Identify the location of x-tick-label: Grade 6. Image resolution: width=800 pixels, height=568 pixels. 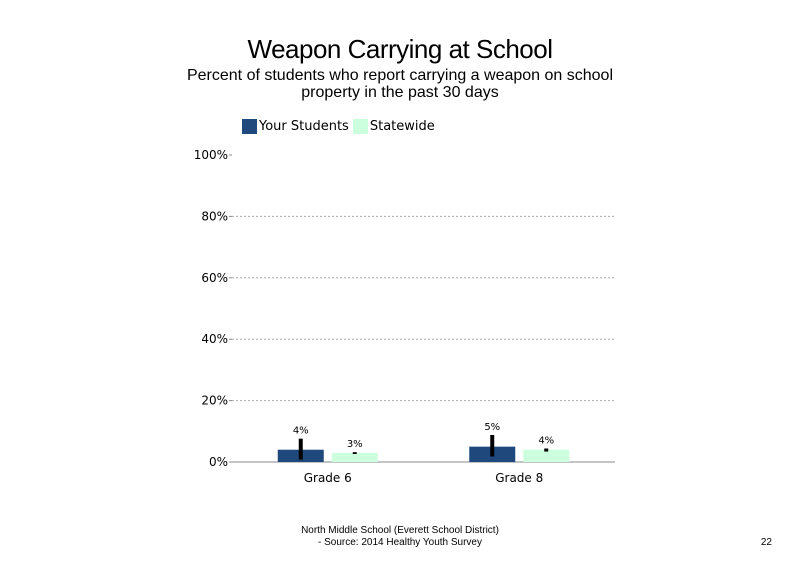
(328, 478).